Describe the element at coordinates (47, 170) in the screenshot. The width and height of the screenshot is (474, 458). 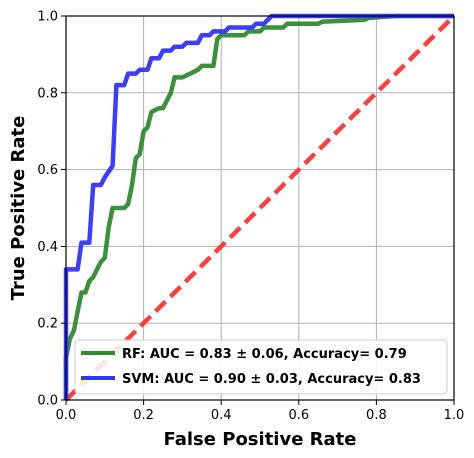
I see `y-tick-label: 0.6` at that location.